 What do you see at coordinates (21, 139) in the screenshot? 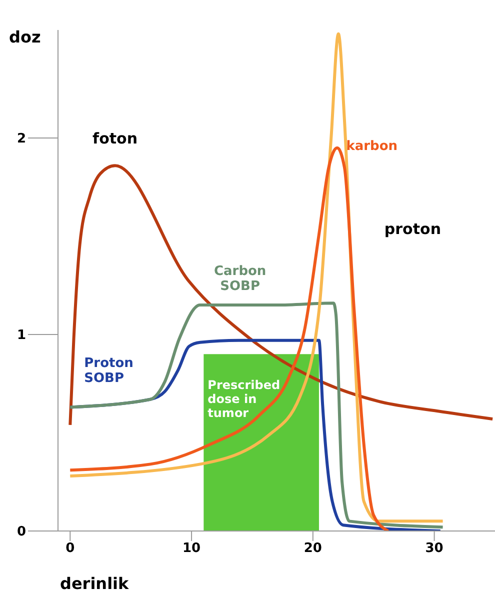
I see `y-tick-label: 2` at bounding box center [21, 139].